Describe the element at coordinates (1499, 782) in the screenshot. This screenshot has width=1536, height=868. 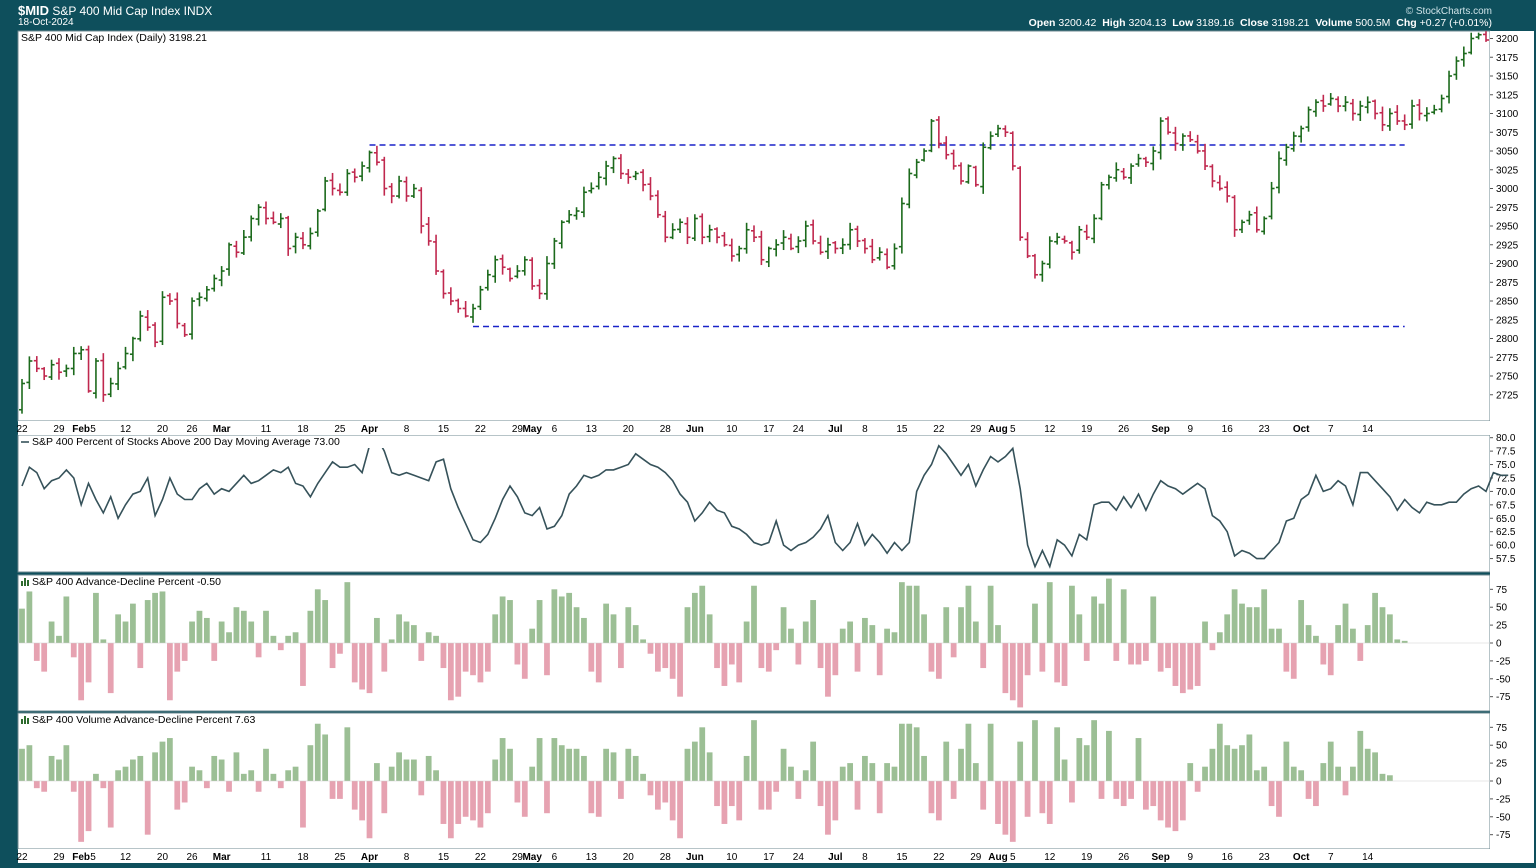
I see `vol-ad-y-tick-label: 0` at that location.